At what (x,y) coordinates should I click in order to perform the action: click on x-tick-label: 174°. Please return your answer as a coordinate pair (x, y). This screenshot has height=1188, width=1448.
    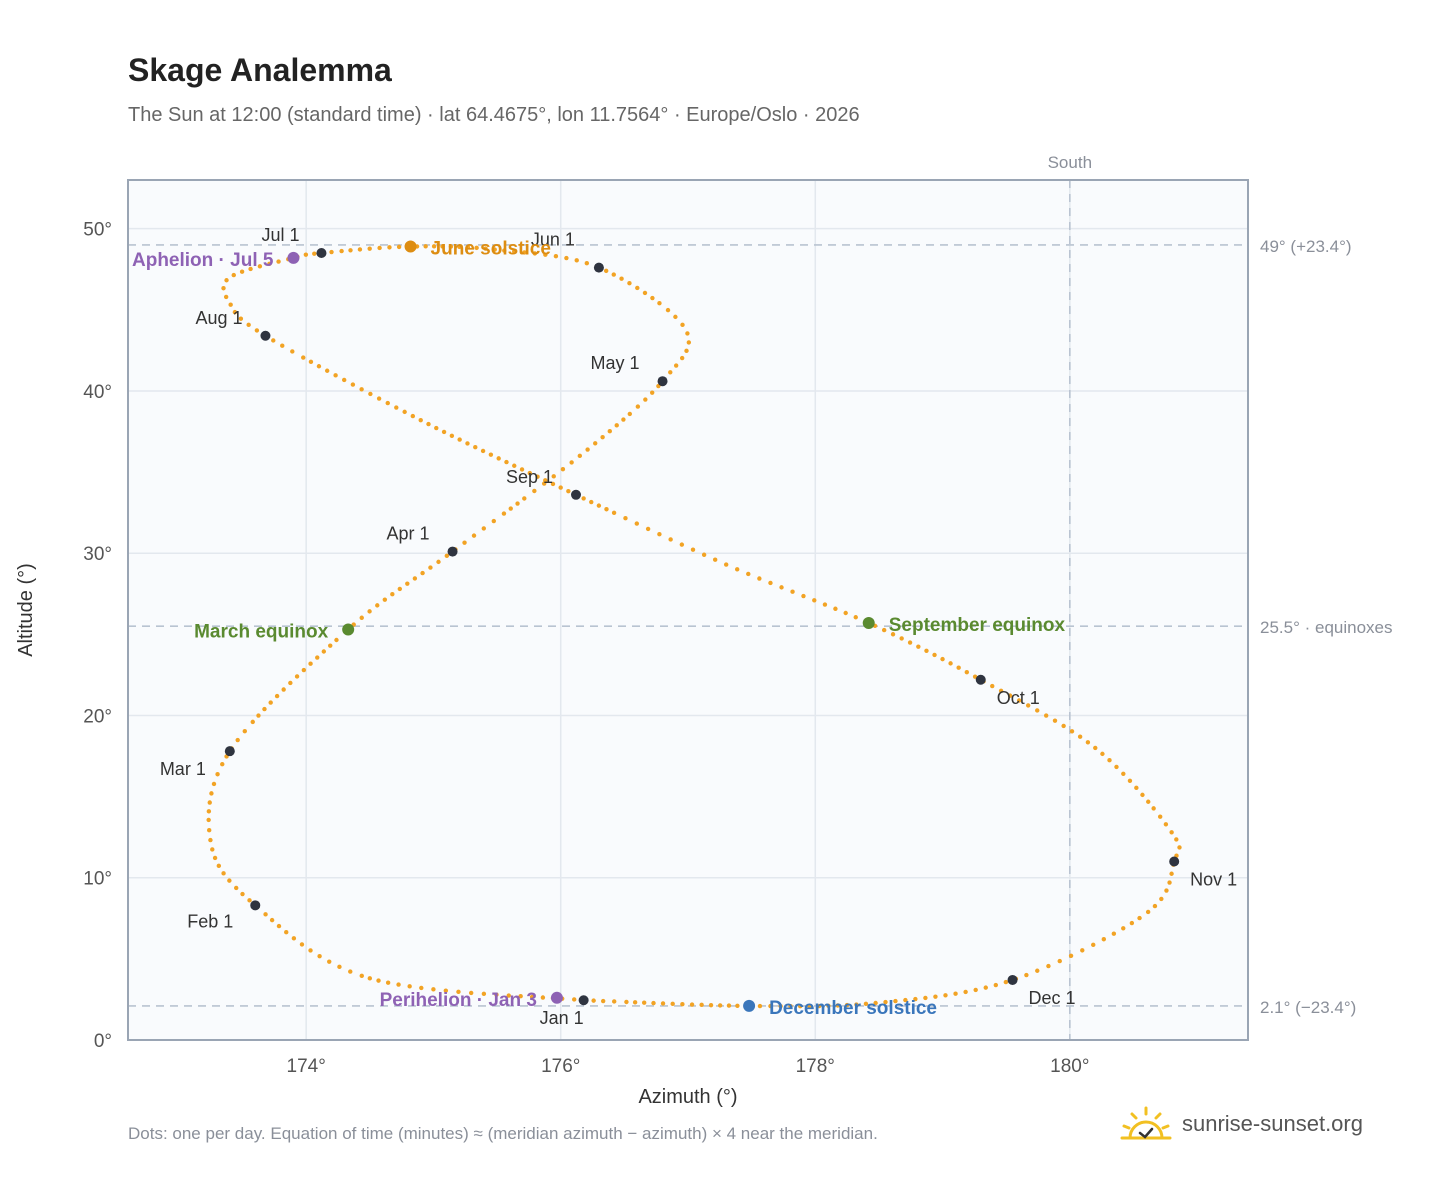
    Looking at the image, I should click on (306, 1066).